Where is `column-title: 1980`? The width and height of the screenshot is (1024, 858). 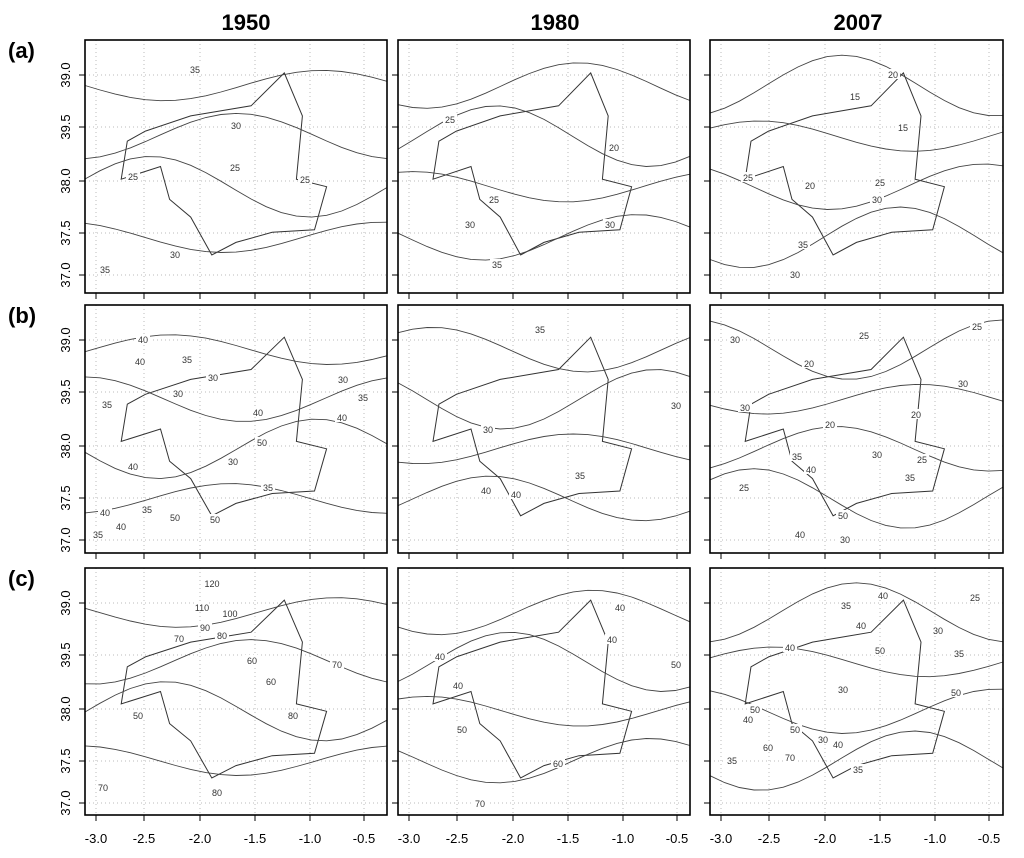
column-title: 1980 is located at coordinates (555, 22).